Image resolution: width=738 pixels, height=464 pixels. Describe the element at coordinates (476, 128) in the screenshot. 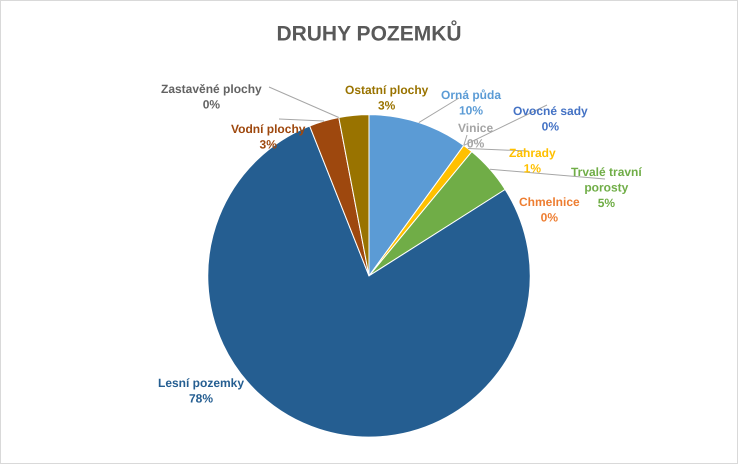

I see `category-label: Vinice` at that location.